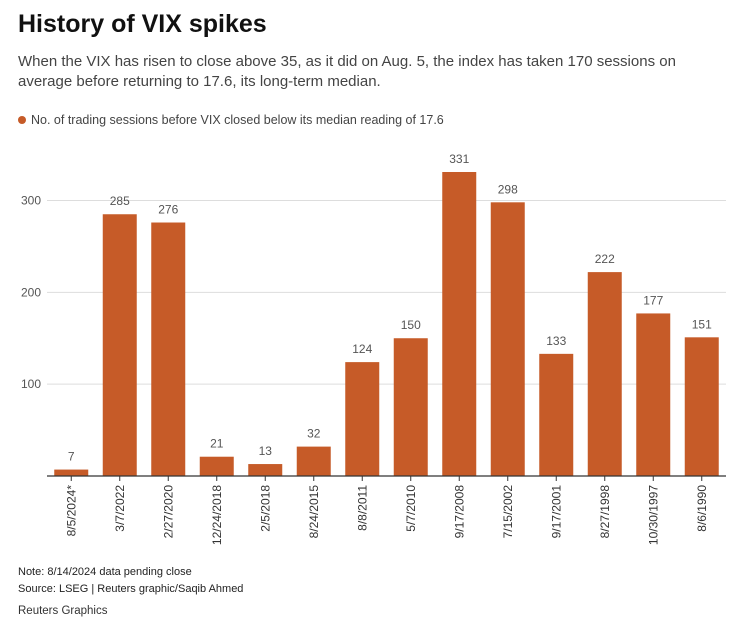 This screenshot has height=632, width=742. I want to click on x-tick-label: 8/5/2024*, so click(71, 511).